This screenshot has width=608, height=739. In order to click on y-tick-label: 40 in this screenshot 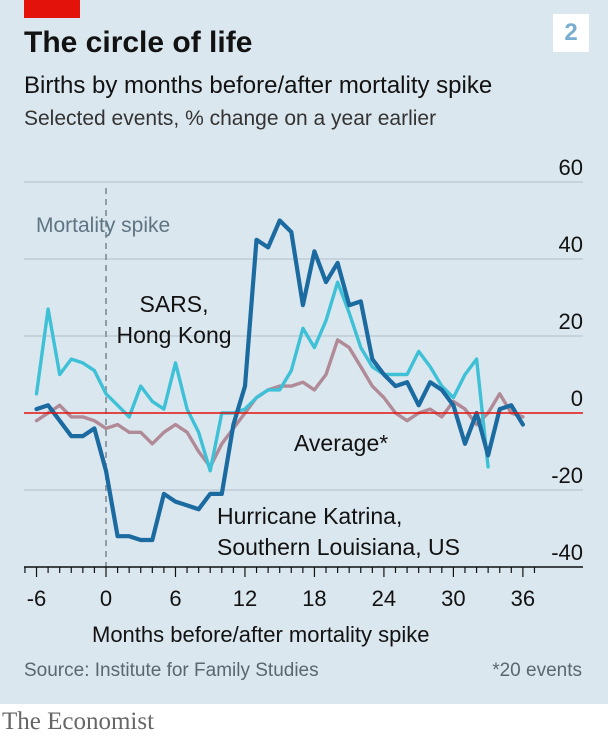, I will do `click(571, 244)`.